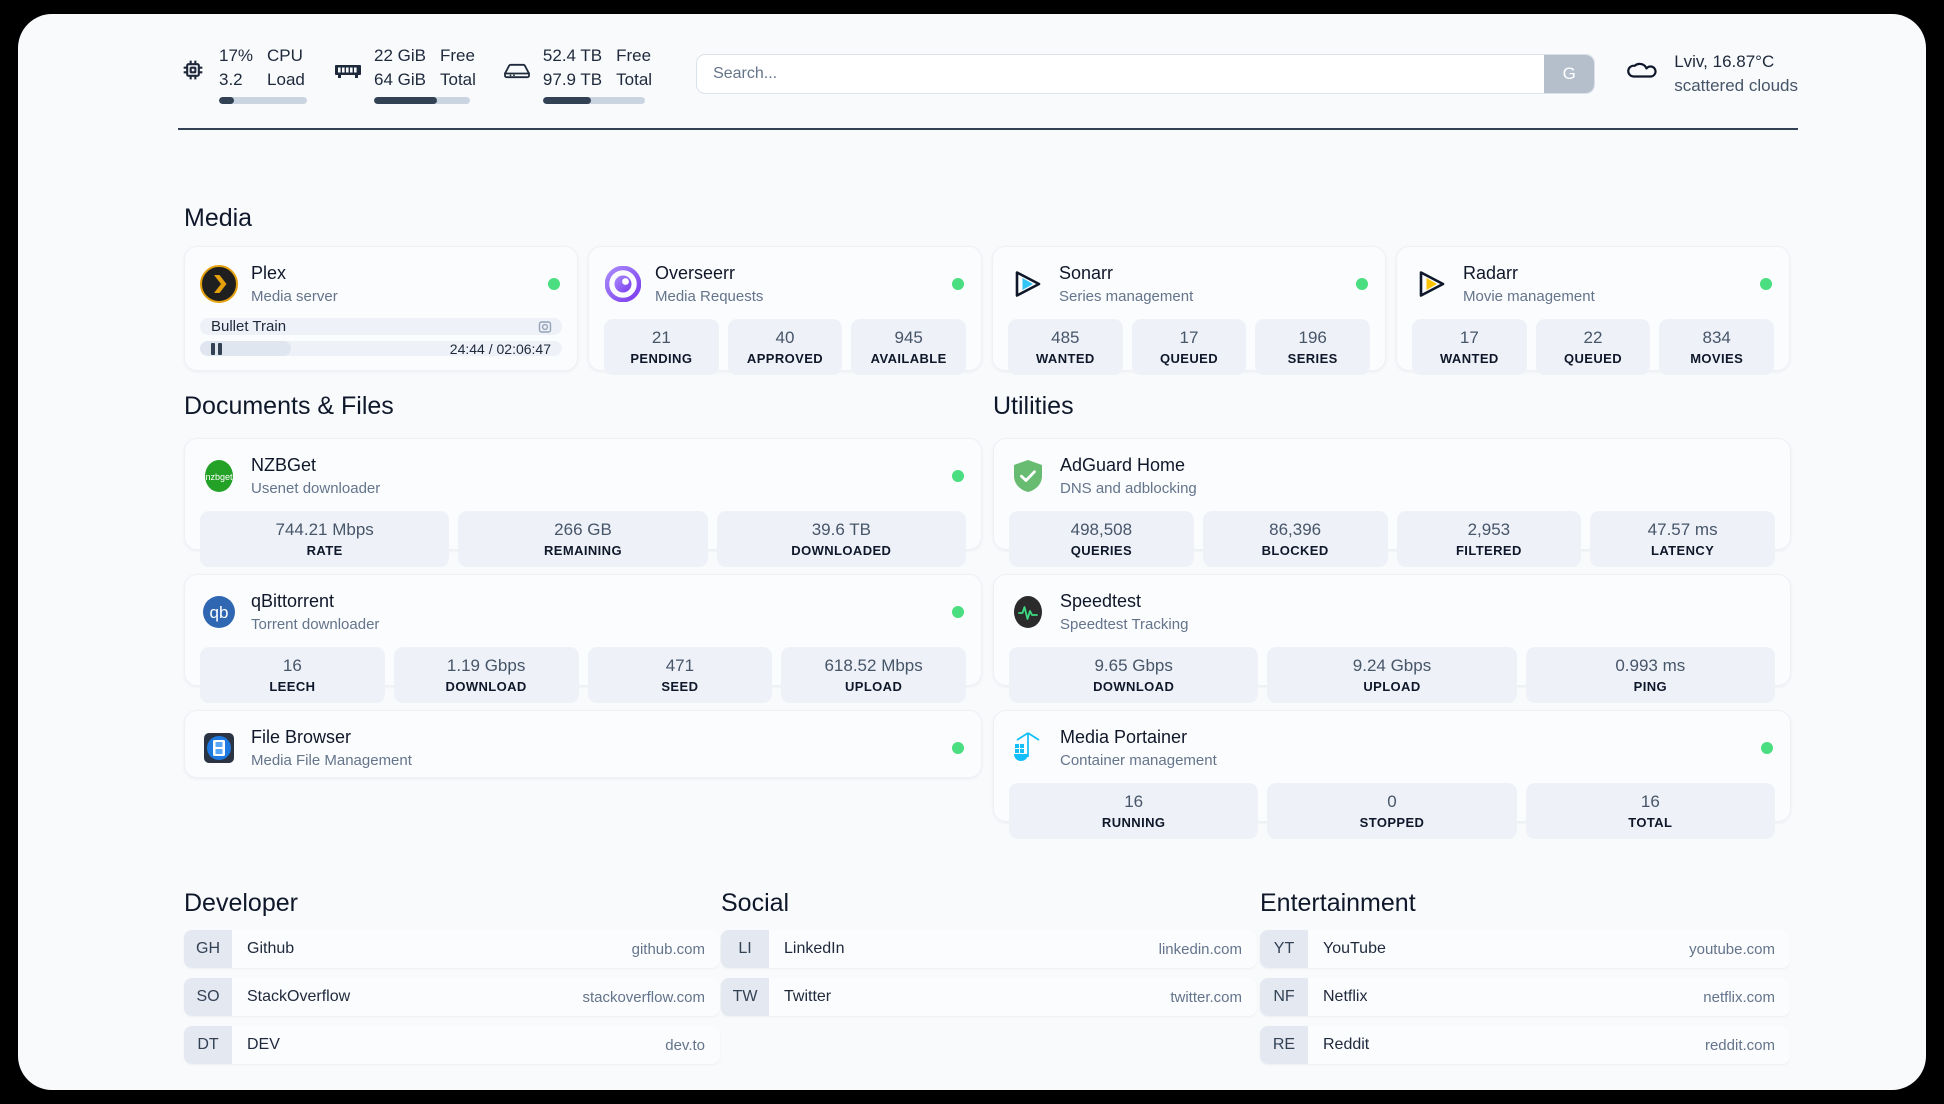 The height and width of the screenshot is (1104, 1944). Describe the element at coordinates (1525, 997) in the screenshot. I see `bookmark-netflix: NF Netflix netflix.com` at that location.